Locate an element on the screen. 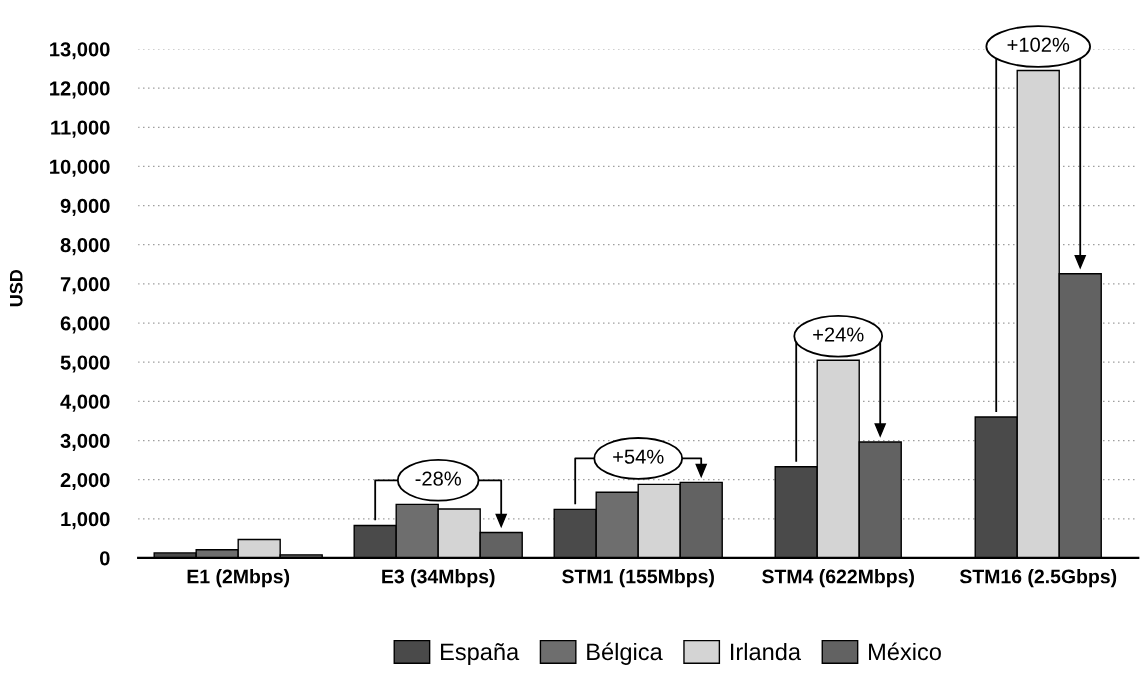 The height and width of the screenshot is (676, 1142). y-tick-label: 11,000 is located at coordinates (80, 129).